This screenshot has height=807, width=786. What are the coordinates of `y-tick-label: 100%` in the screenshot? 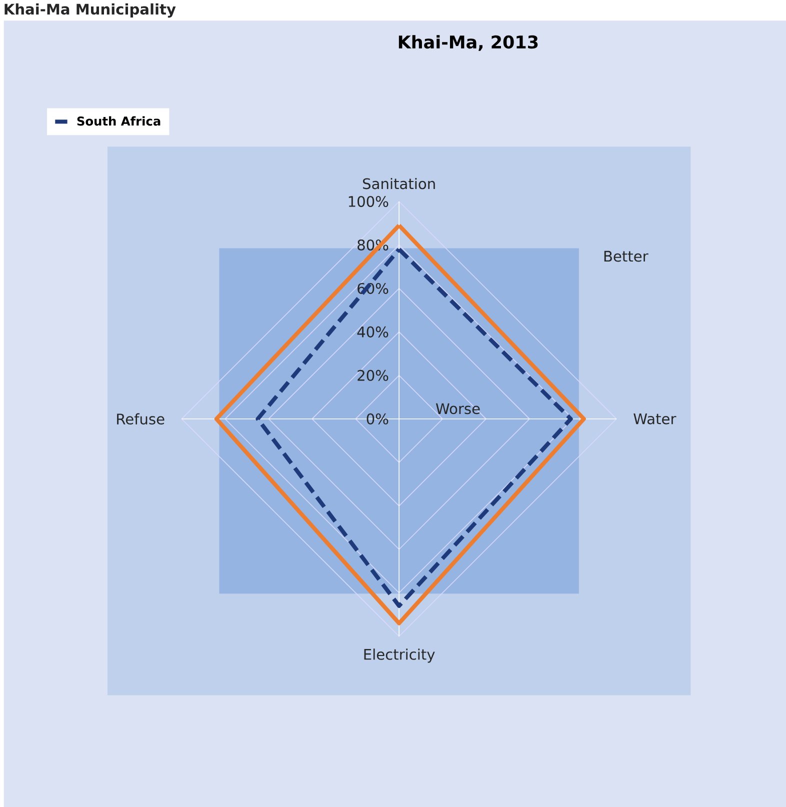 It's located at (368, 201).